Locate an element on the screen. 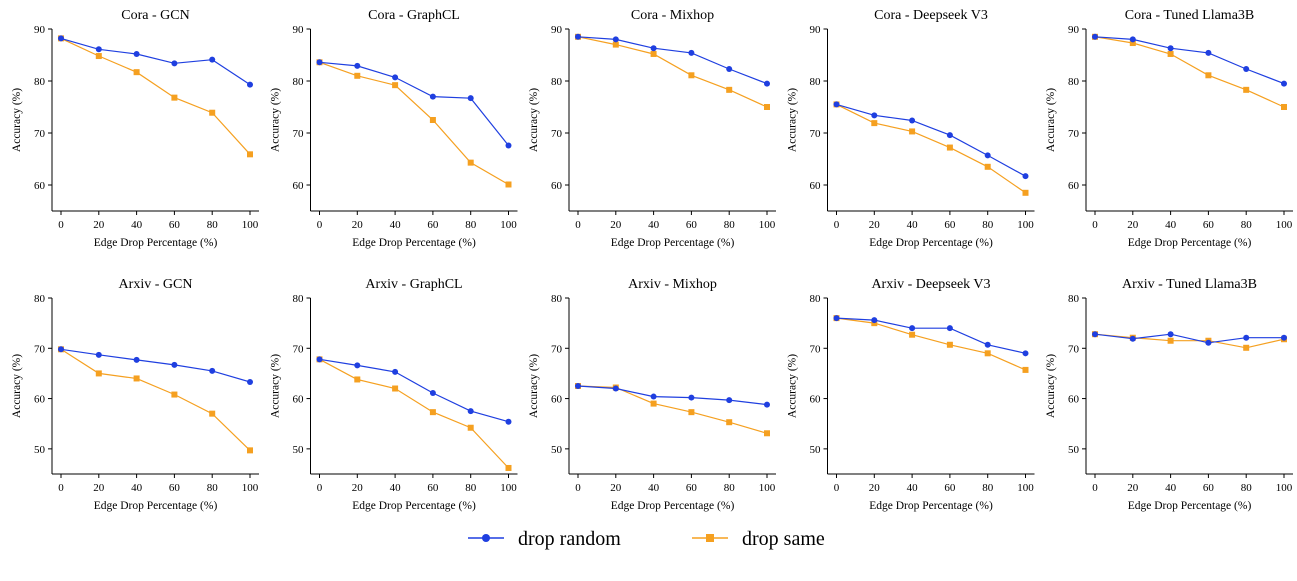 Image resolution: width=1297 pixels, height=581 pixels. subplot-title: Arxiv - GCN is located at coordinates (156, 284).